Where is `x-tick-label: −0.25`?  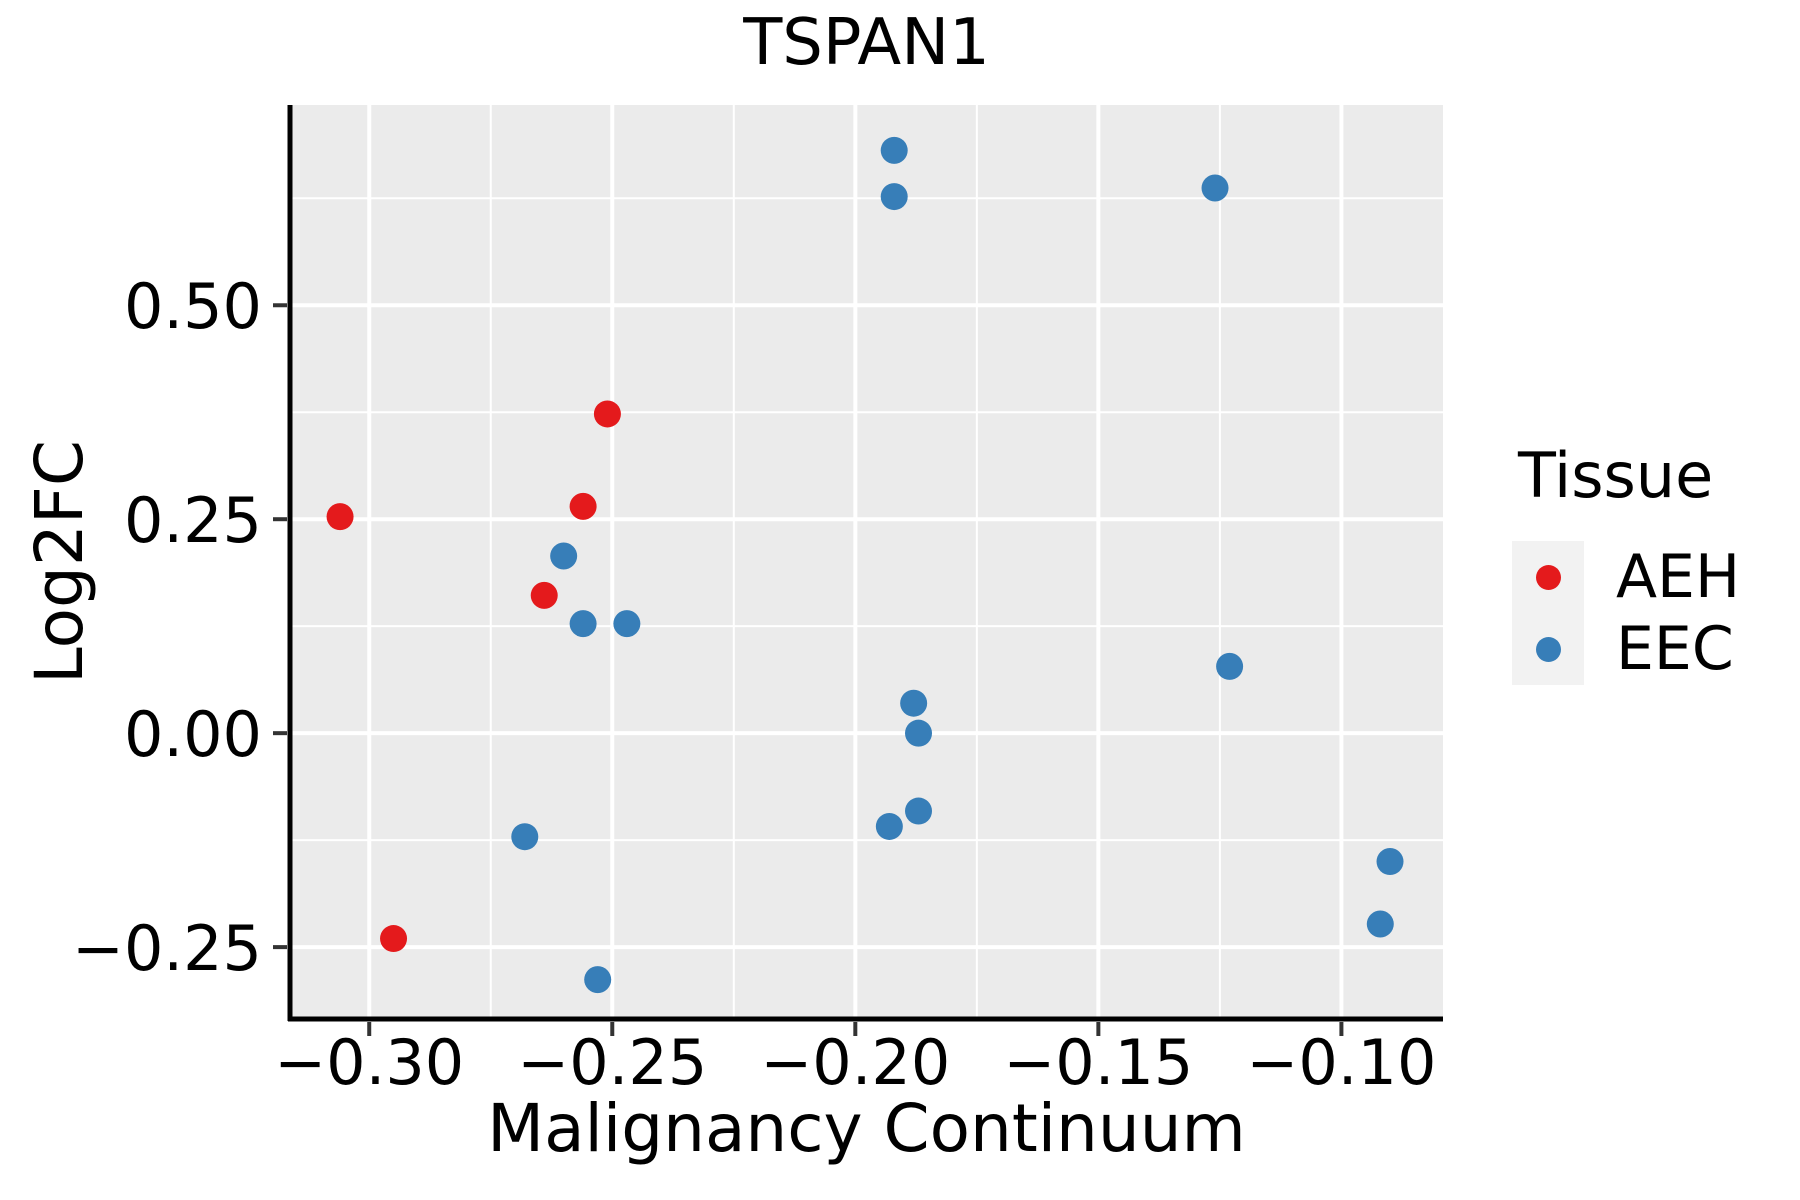 x-tick-label: −0.25 is located at coordinates (612, 1062).